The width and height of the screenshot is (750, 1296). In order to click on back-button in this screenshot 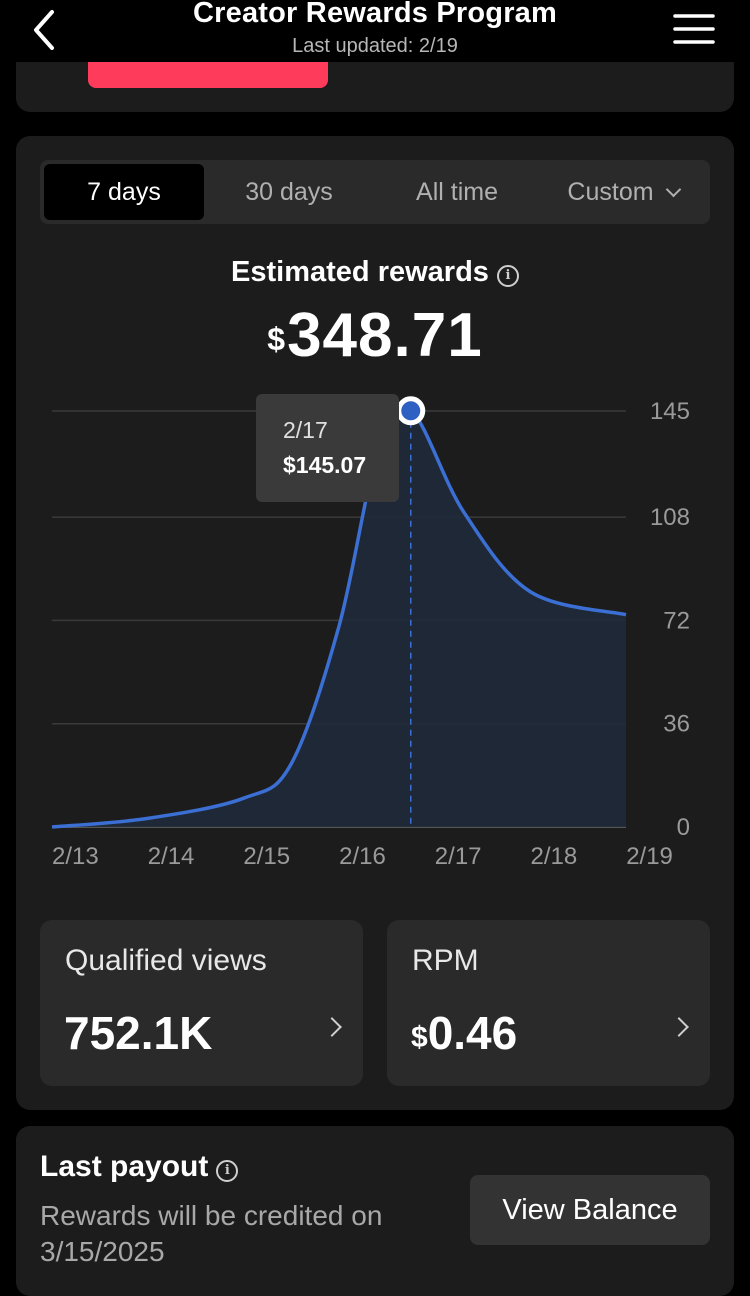, I will do `click(46, 28)`.